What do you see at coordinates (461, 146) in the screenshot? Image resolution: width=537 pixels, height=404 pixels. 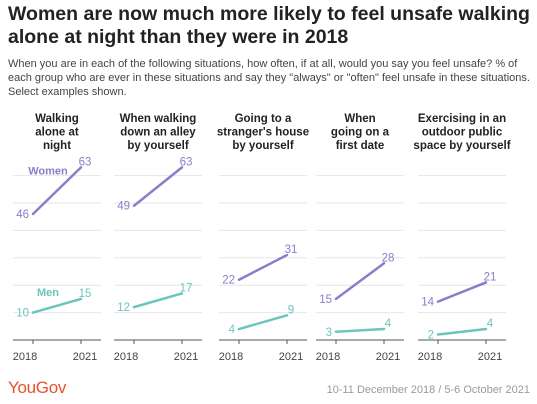 I see `panel-title-line: space by yourself` at bounding box center [461, 146].